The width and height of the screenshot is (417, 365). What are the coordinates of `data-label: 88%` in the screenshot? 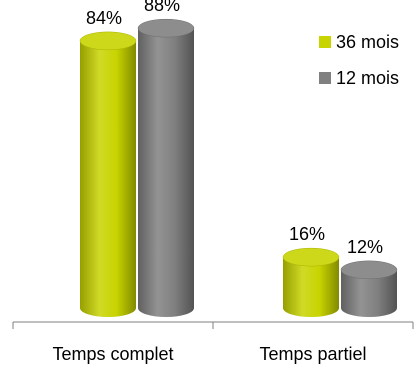 It's located at (162, 7).